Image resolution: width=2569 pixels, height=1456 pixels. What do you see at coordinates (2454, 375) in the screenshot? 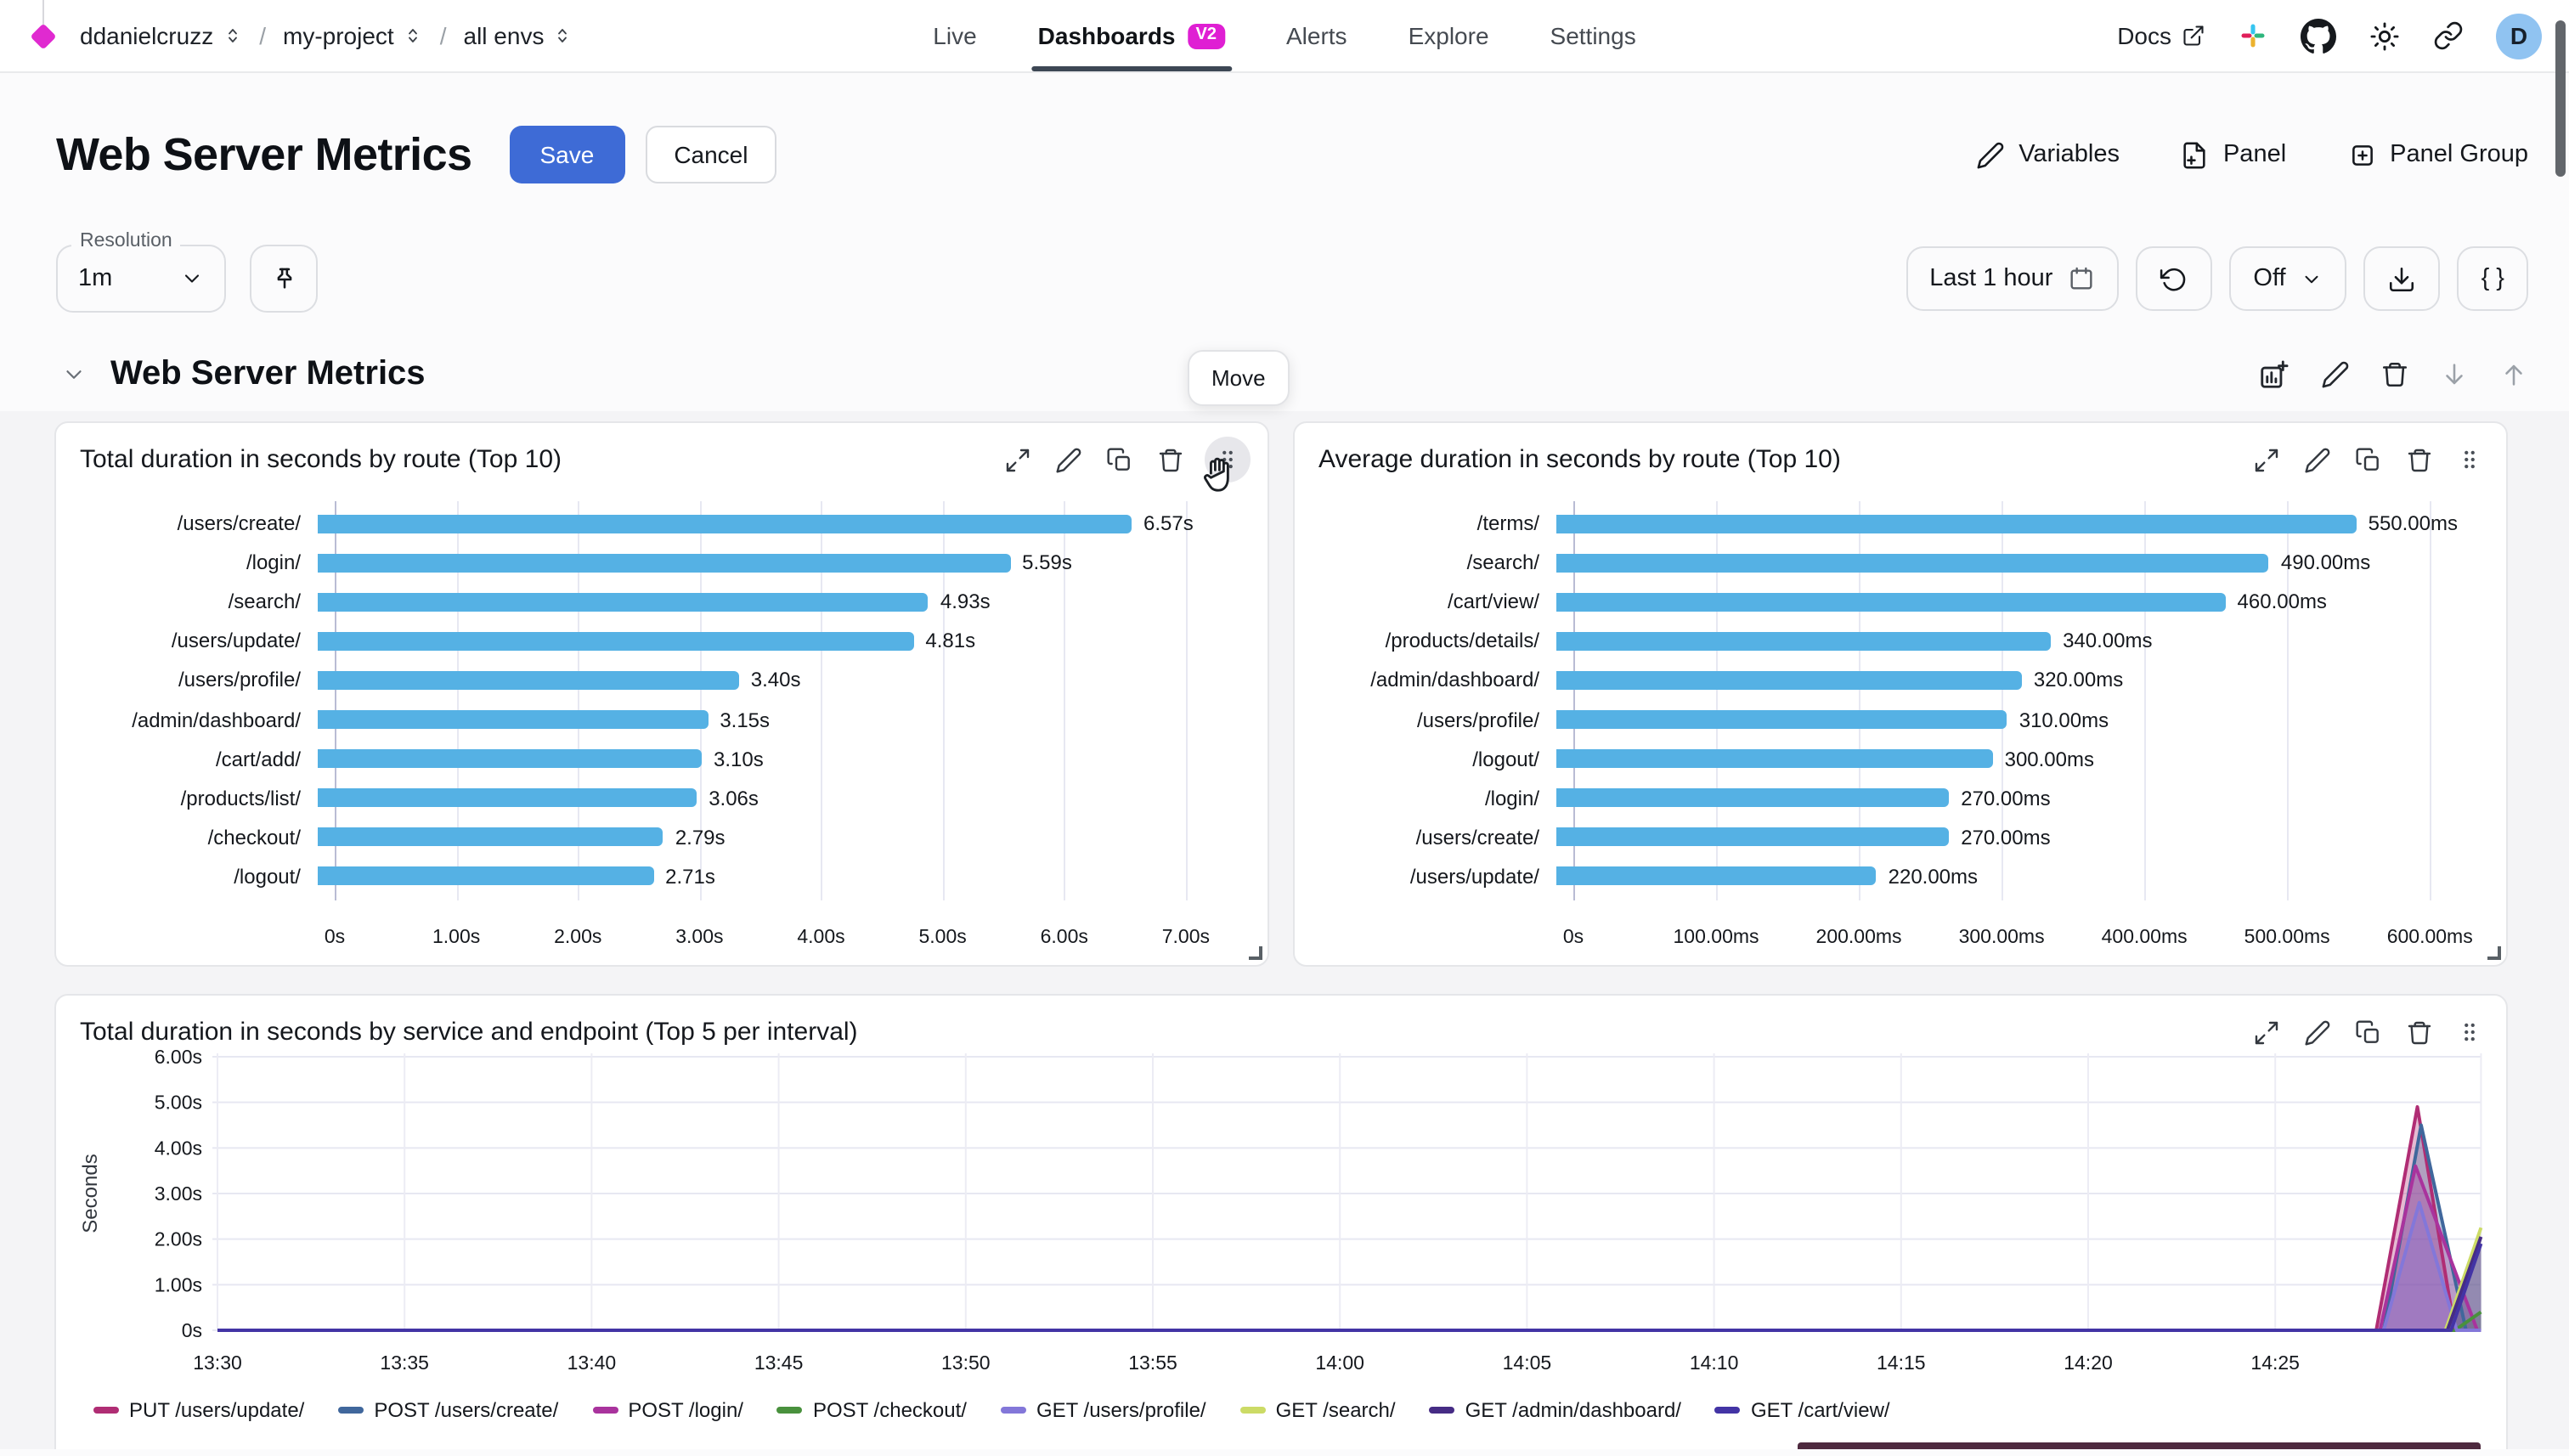
I see `move-group-down-icon` at bounding box center [2454, 375].